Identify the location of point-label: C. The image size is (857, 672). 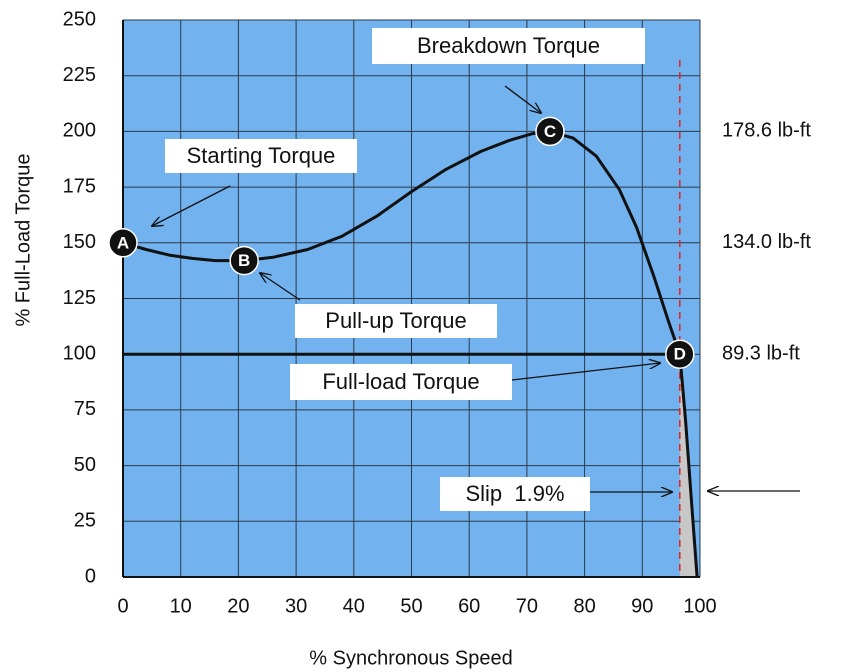
(550, 131).